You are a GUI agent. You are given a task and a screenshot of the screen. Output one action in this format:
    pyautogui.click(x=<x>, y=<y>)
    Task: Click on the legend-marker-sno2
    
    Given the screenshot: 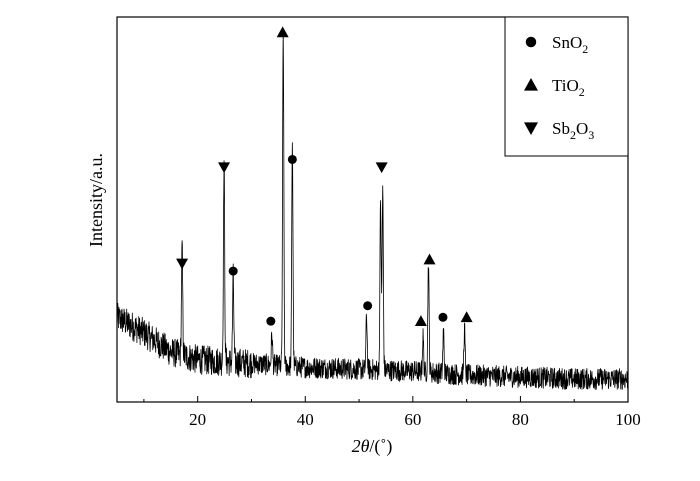 What is the action you would take?
    pyautogui.click(x=531, y=42)
    